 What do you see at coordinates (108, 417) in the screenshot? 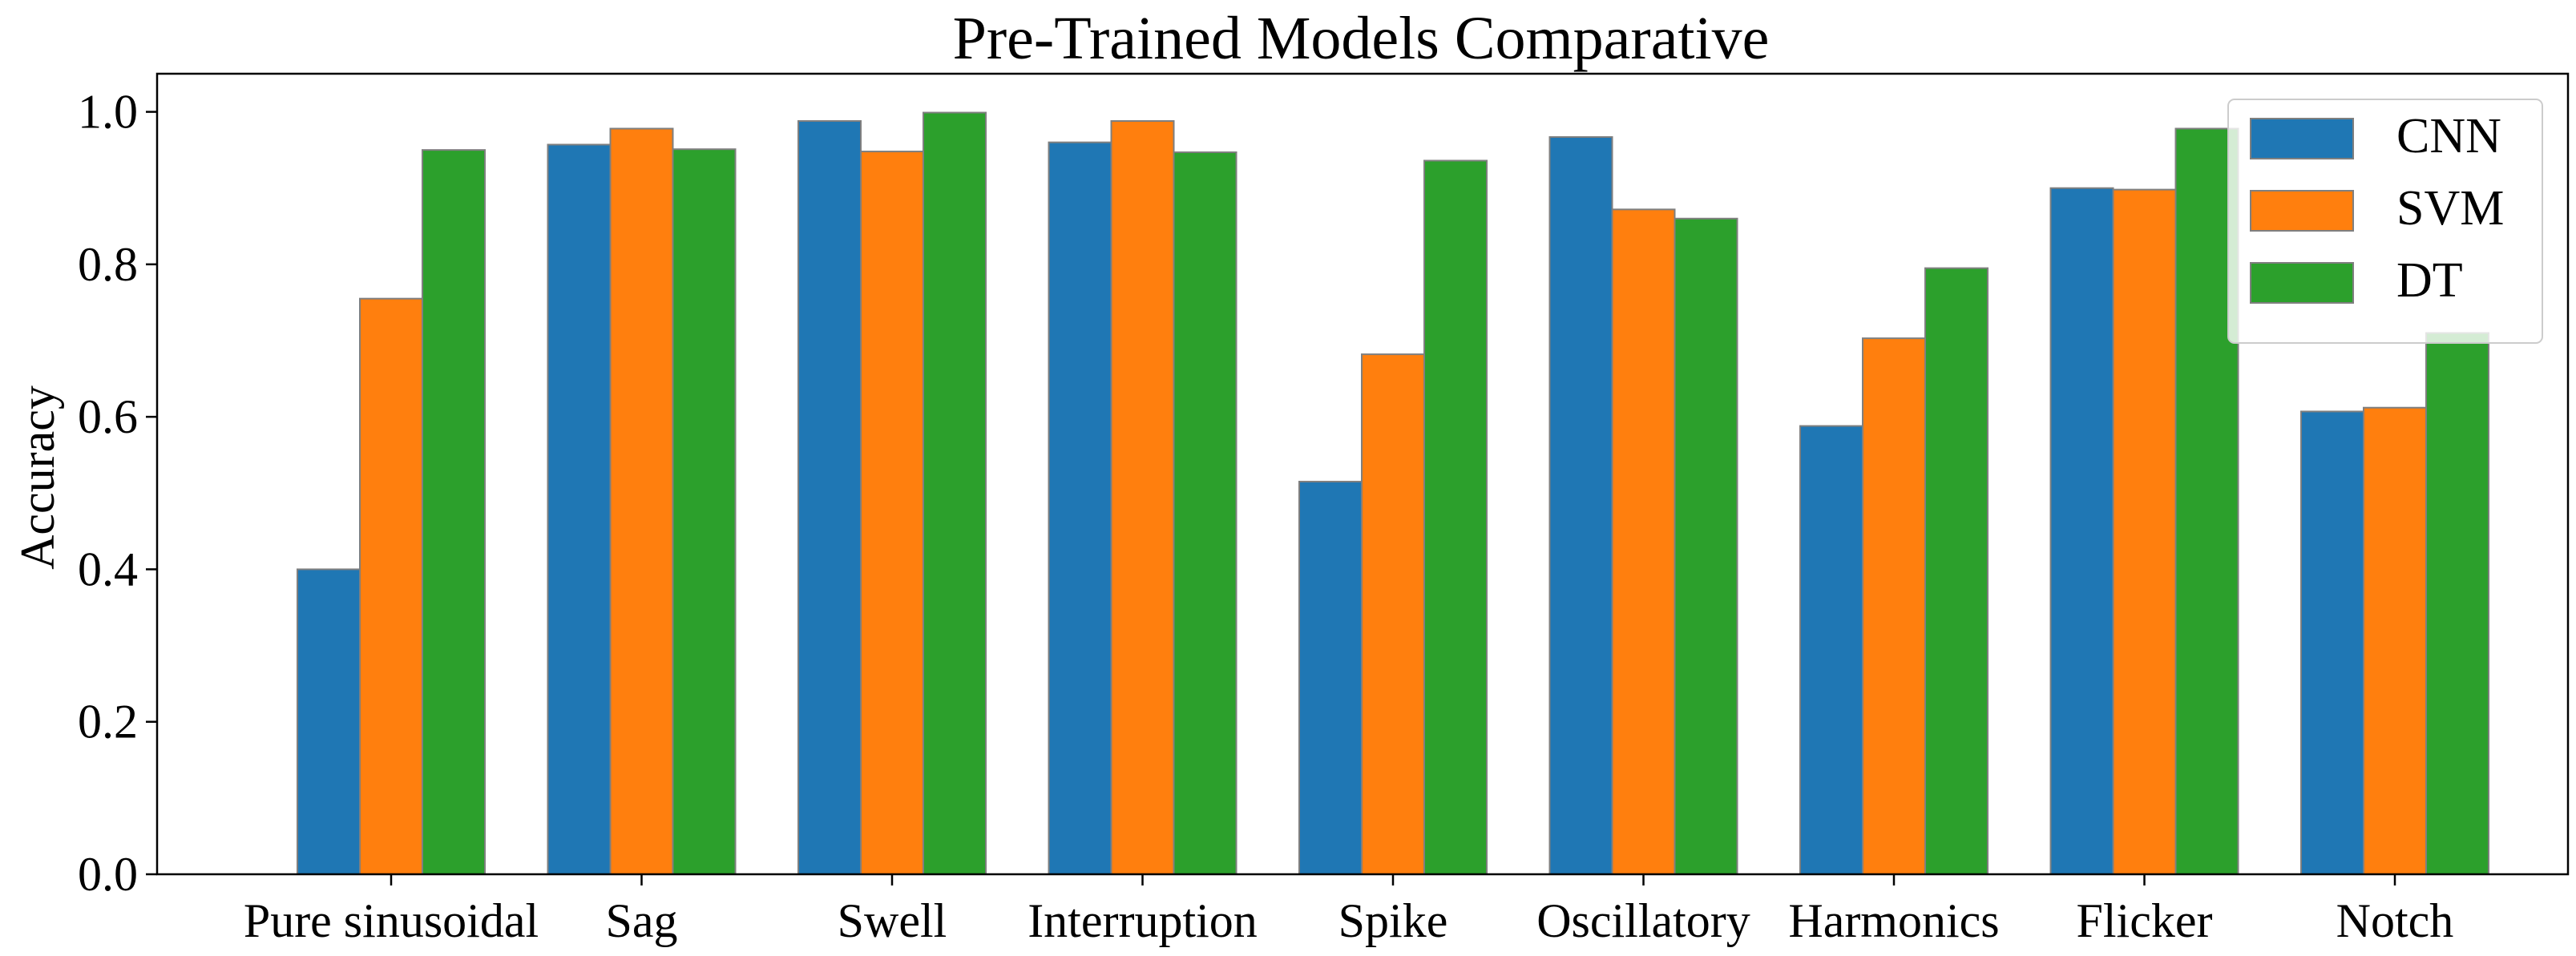
I see `y-tick-label: 0.6` at bounding box center [108, 417].